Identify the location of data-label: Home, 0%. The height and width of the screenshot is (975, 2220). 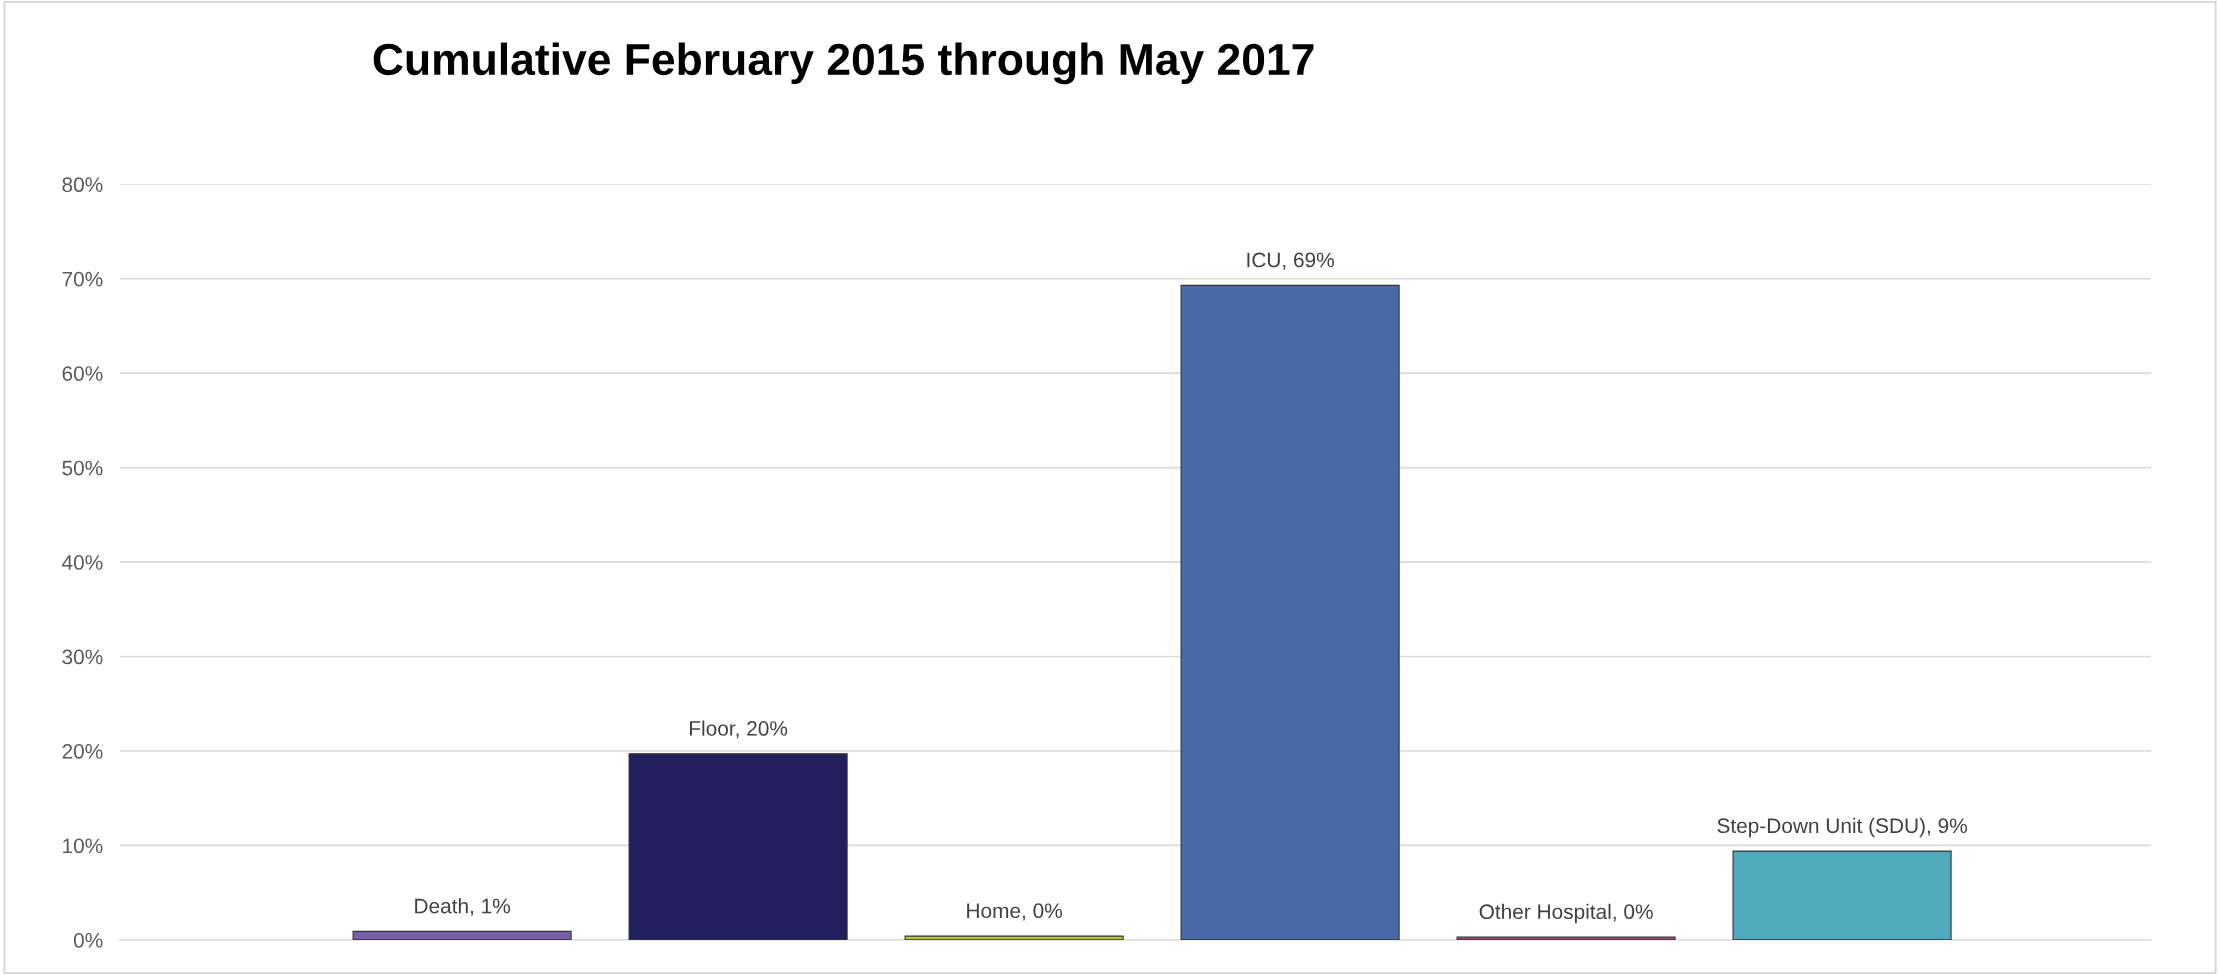
(1014, 912).